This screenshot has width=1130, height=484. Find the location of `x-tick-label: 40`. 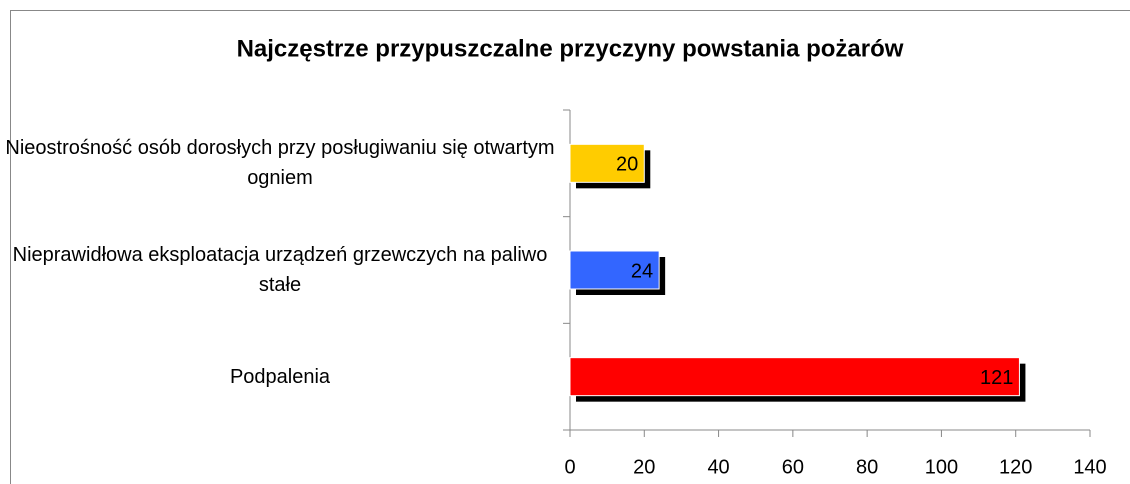

x-tick-label: 40 is located at coordinates (718, 467).